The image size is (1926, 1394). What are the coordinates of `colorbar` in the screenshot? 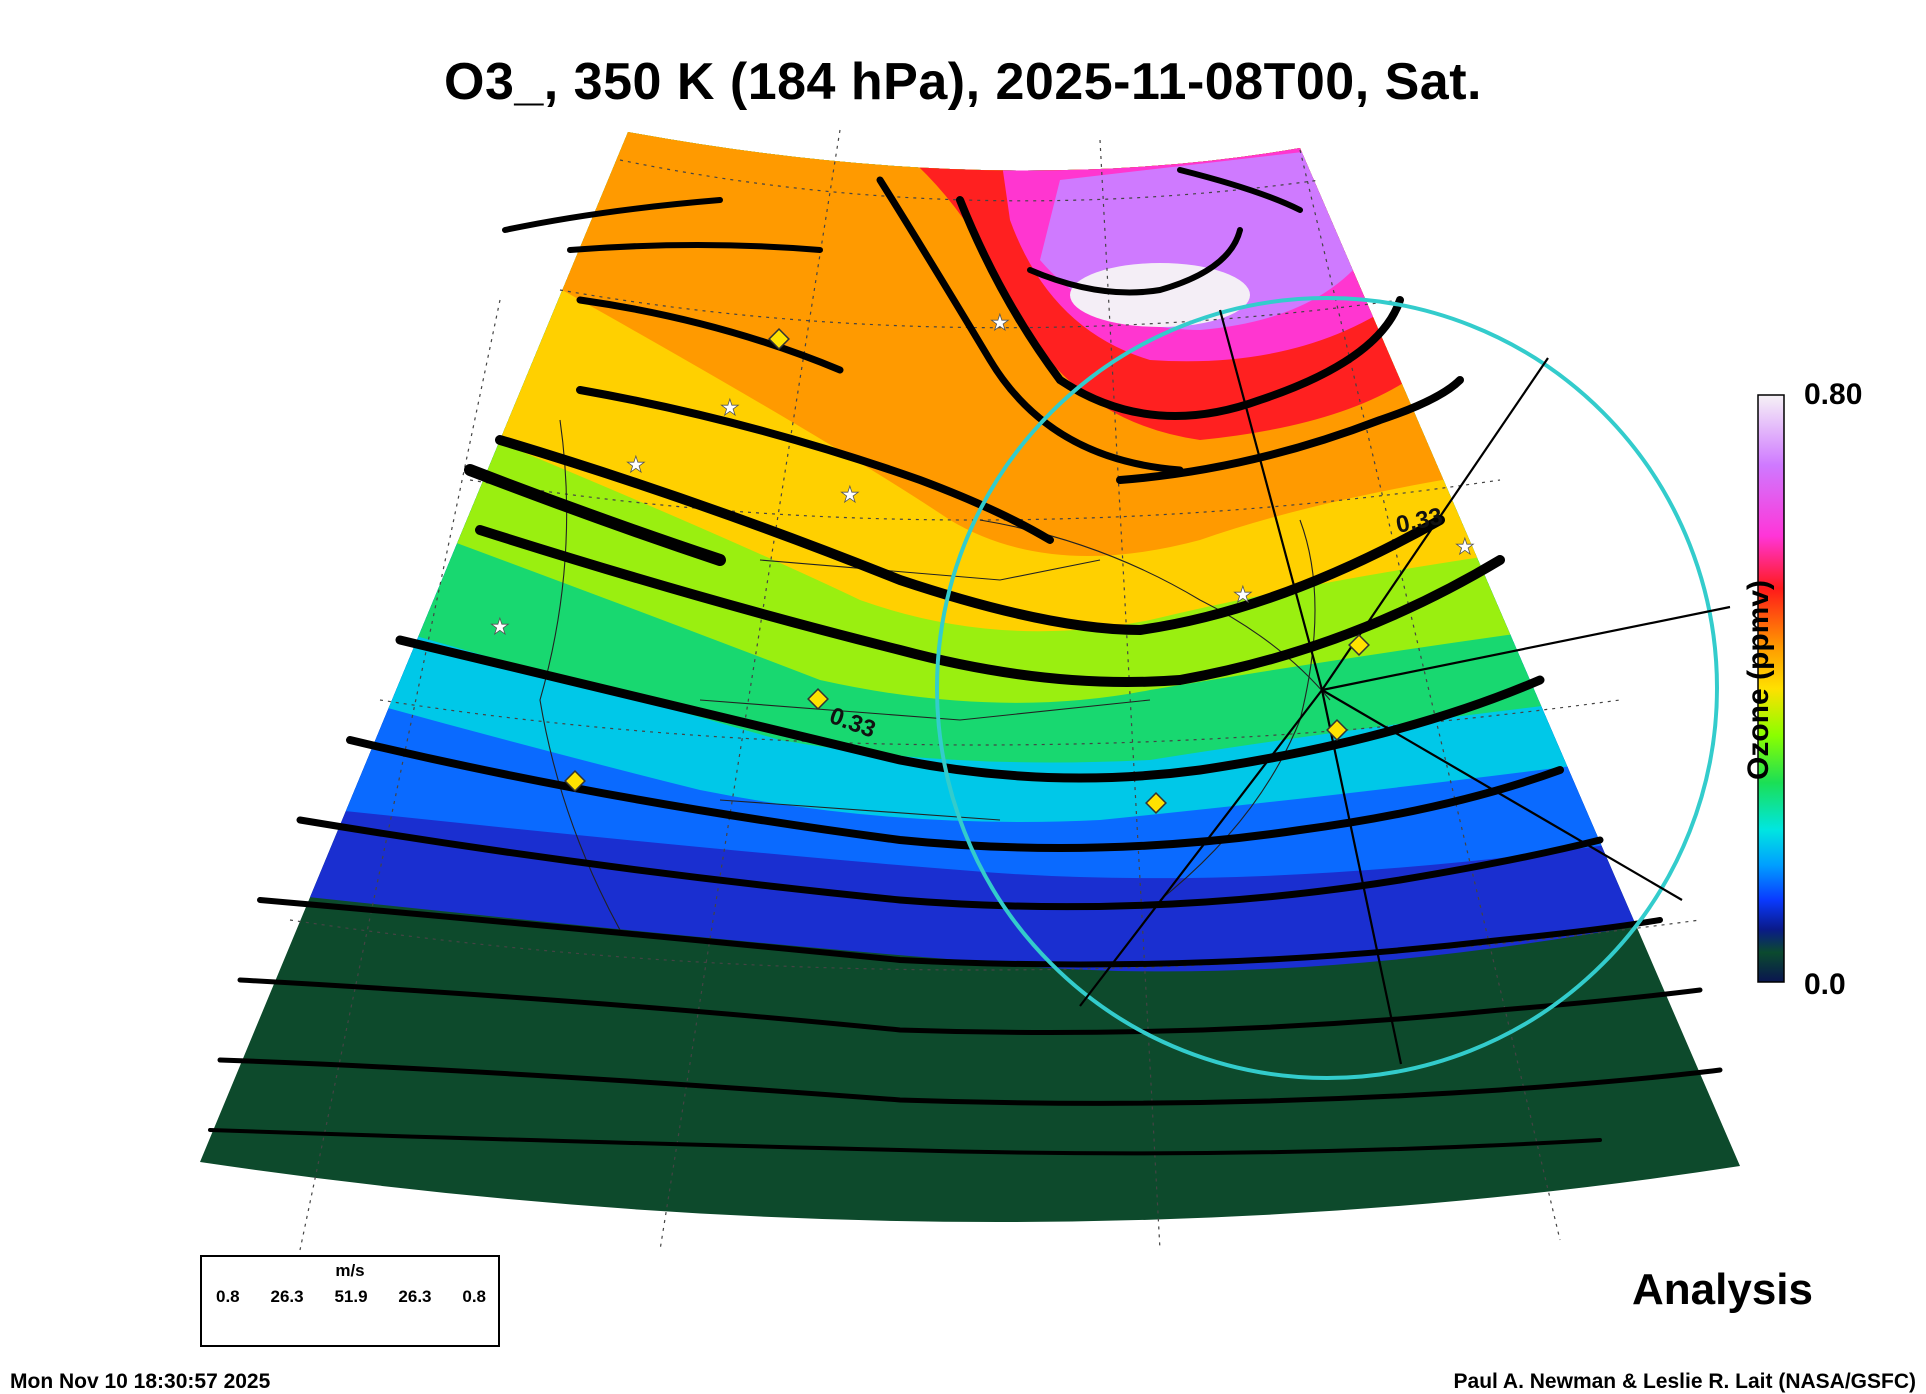 It's located at (1771, 688).